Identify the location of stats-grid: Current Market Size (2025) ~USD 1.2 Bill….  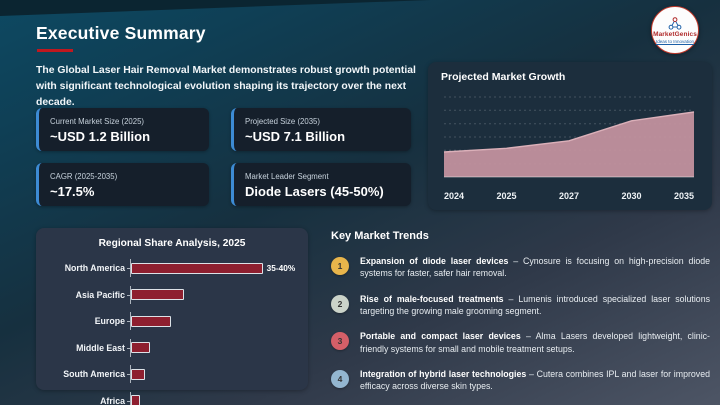
(223, 157).